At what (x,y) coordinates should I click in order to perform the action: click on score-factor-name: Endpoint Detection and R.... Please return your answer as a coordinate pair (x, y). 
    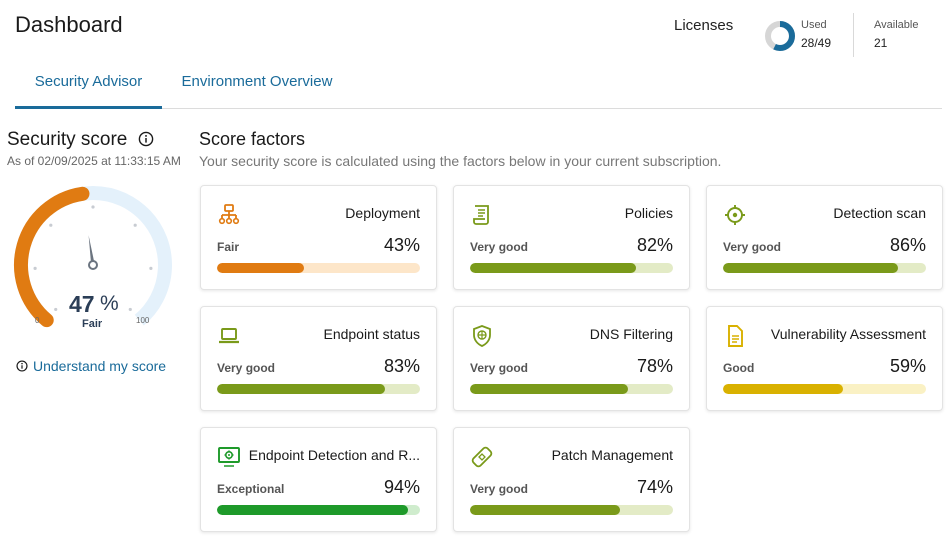
    Looking at the image, I should click on (334, 455).